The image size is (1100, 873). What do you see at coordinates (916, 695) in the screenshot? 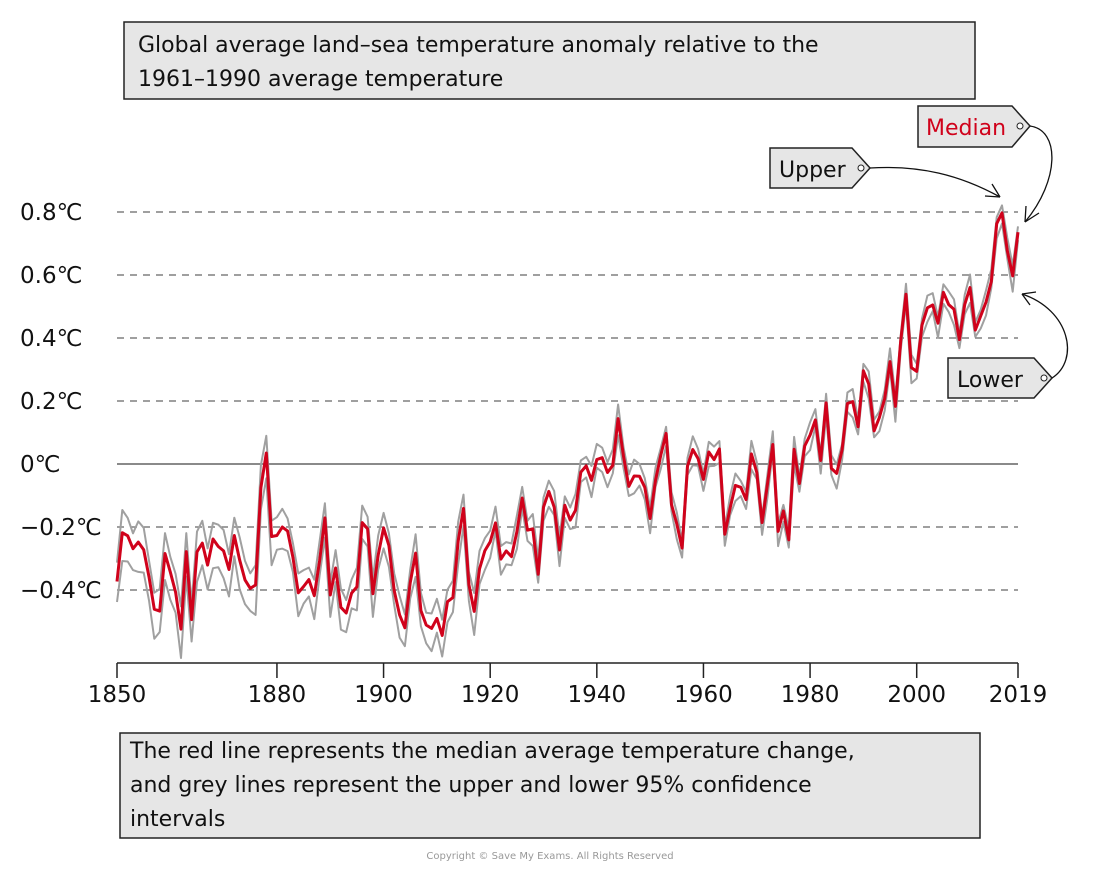
I see `x-tick-label: 2000` at bounding box center [916, 695].